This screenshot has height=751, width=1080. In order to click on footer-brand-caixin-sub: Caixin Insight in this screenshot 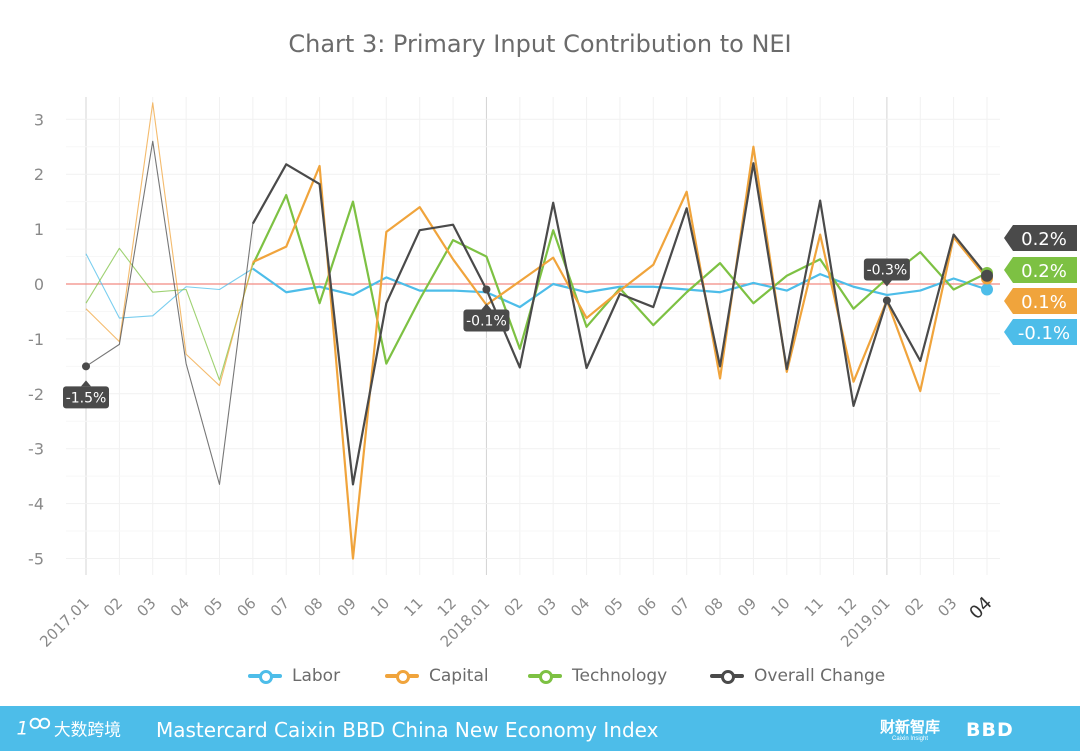, I will do `click(910, 739)`.